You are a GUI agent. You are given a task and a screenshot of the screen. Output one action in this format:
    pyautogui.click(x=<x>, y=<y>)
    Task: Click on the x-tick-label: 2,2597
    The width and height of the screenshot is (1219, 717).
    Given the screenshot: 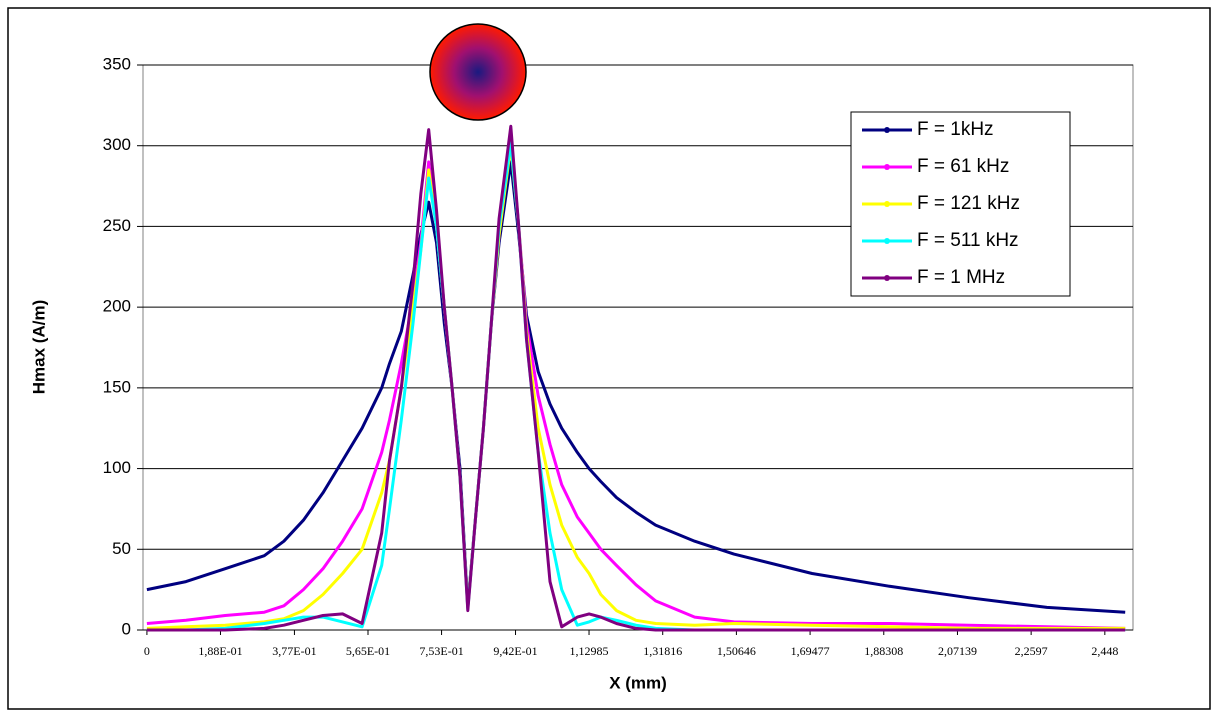 What is the action you would take?
    pyautogui.click(x=1031, y=651)
    